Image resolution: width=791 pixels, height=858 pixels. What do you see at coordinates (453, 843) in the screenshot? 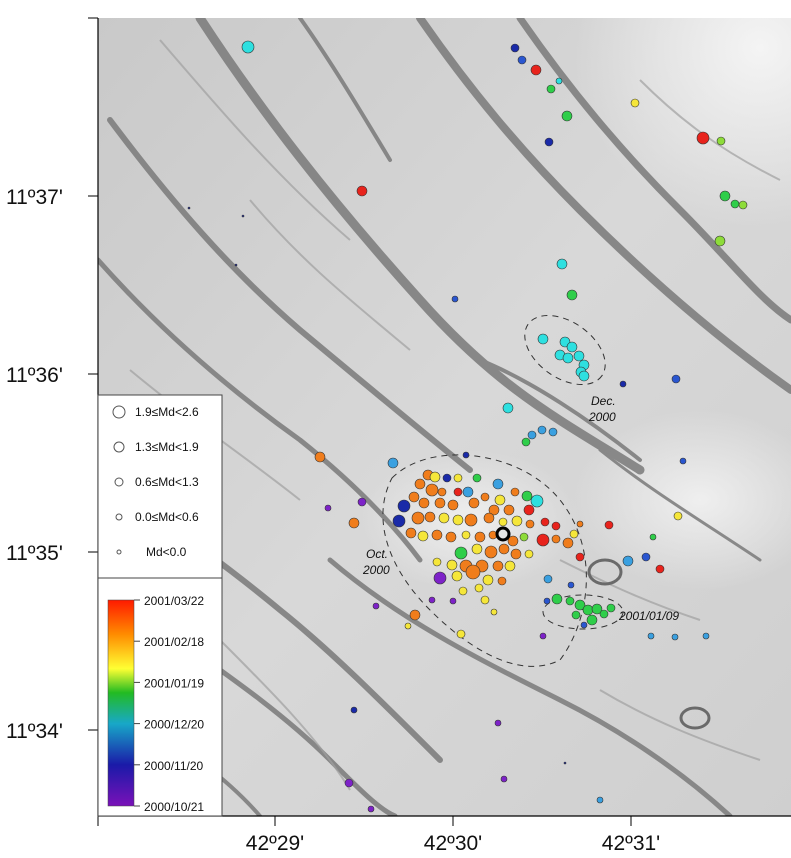
I see `x-tick-label-4230: 42º30'` at bounding box center [453, 843].